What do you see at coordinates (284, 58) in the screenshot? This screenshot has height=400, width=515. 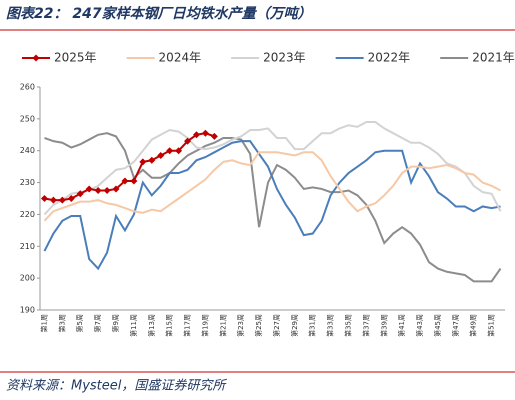 I see `legend-label: 2023年` at bounding box center [284, 58].